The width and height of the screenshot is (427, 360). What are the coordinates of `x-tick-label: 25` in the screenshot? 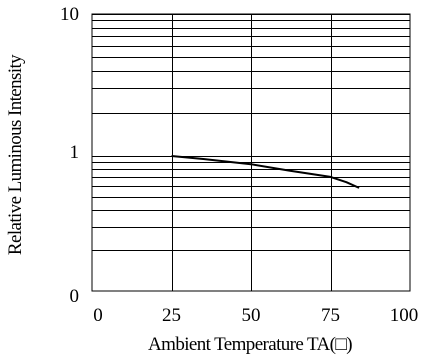 It's located at (171, 315).